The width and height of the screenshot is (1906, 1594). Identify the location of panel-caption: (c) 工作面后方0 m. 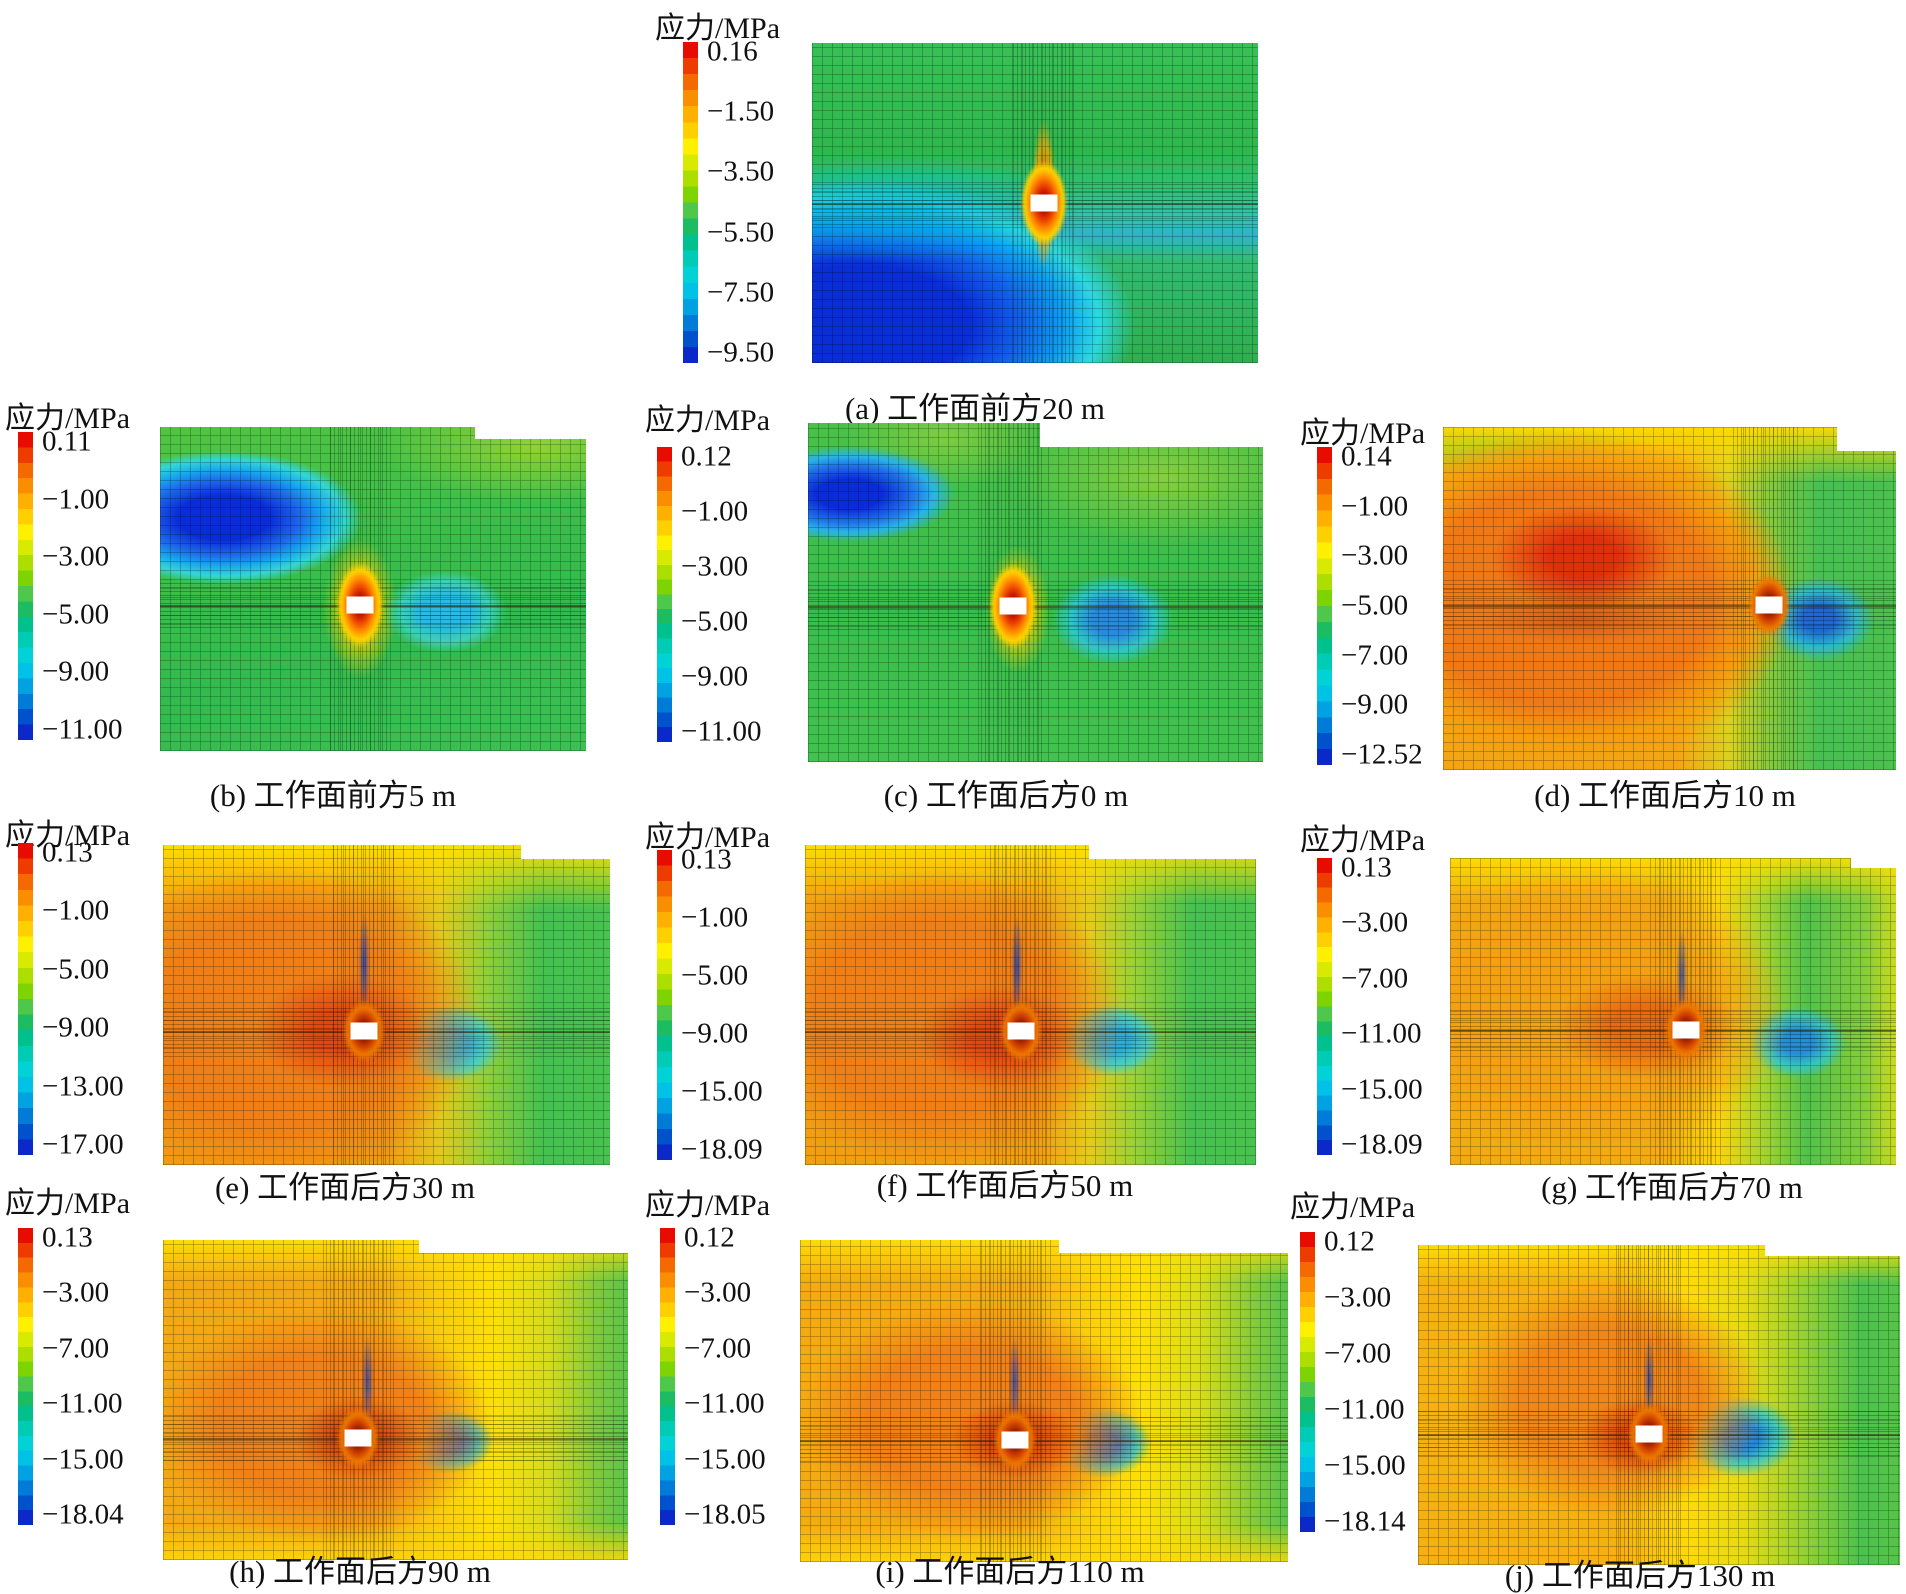
(1006, 795).